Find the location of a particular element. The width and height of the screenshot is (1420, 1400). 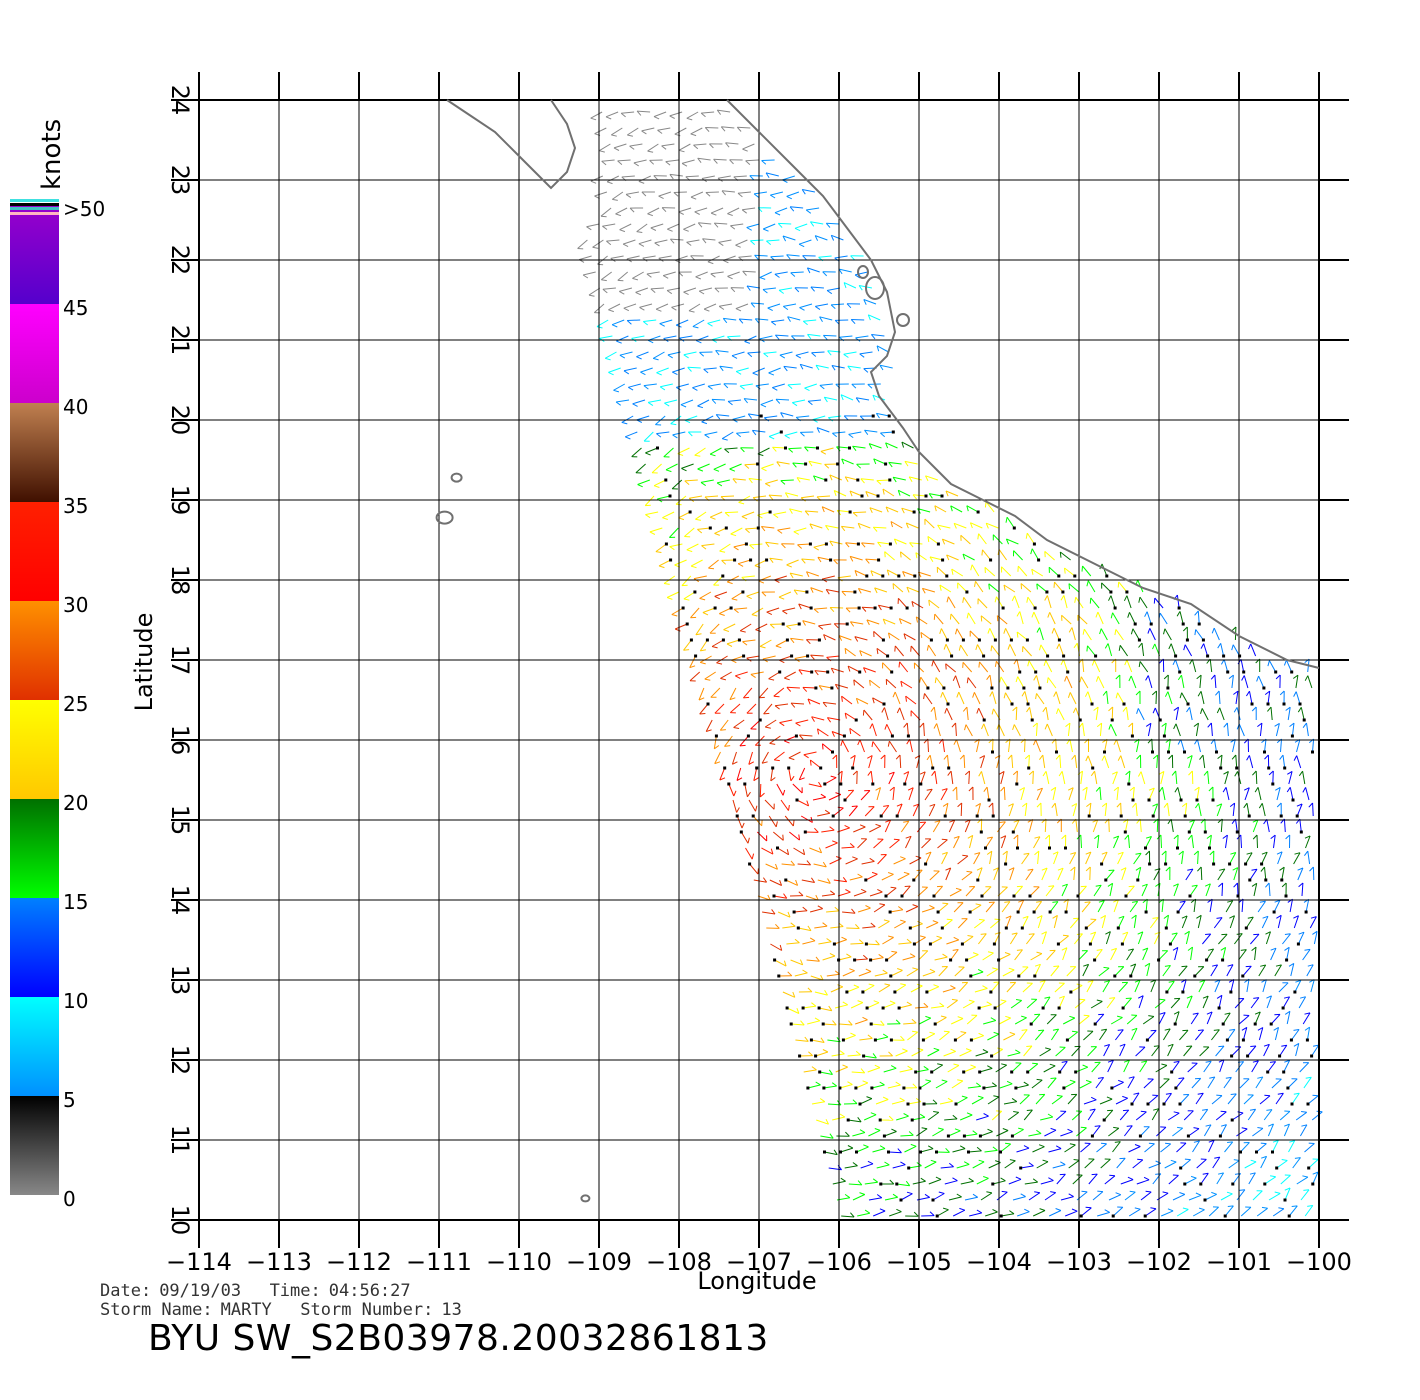

lon-tick-label: −108 is located at coordinates (679, 1262).